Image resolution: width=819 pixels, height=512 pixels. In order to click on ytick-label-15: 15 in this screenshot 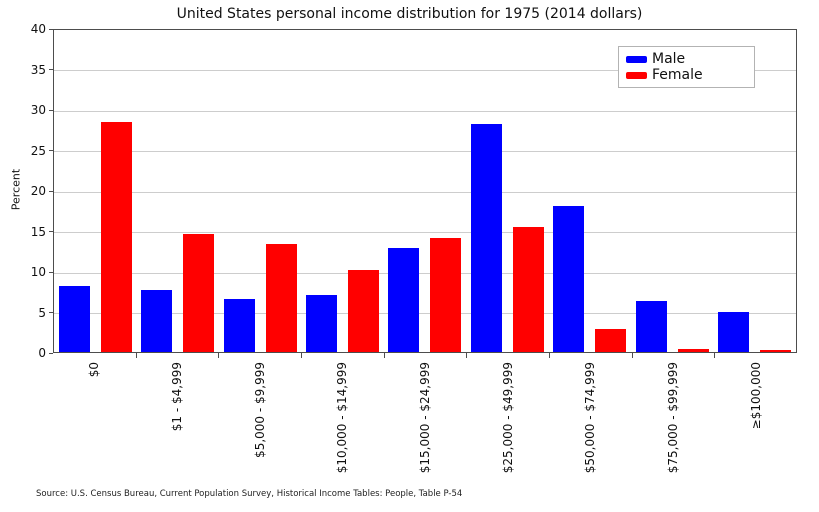, I will do `click(38, 231)`.